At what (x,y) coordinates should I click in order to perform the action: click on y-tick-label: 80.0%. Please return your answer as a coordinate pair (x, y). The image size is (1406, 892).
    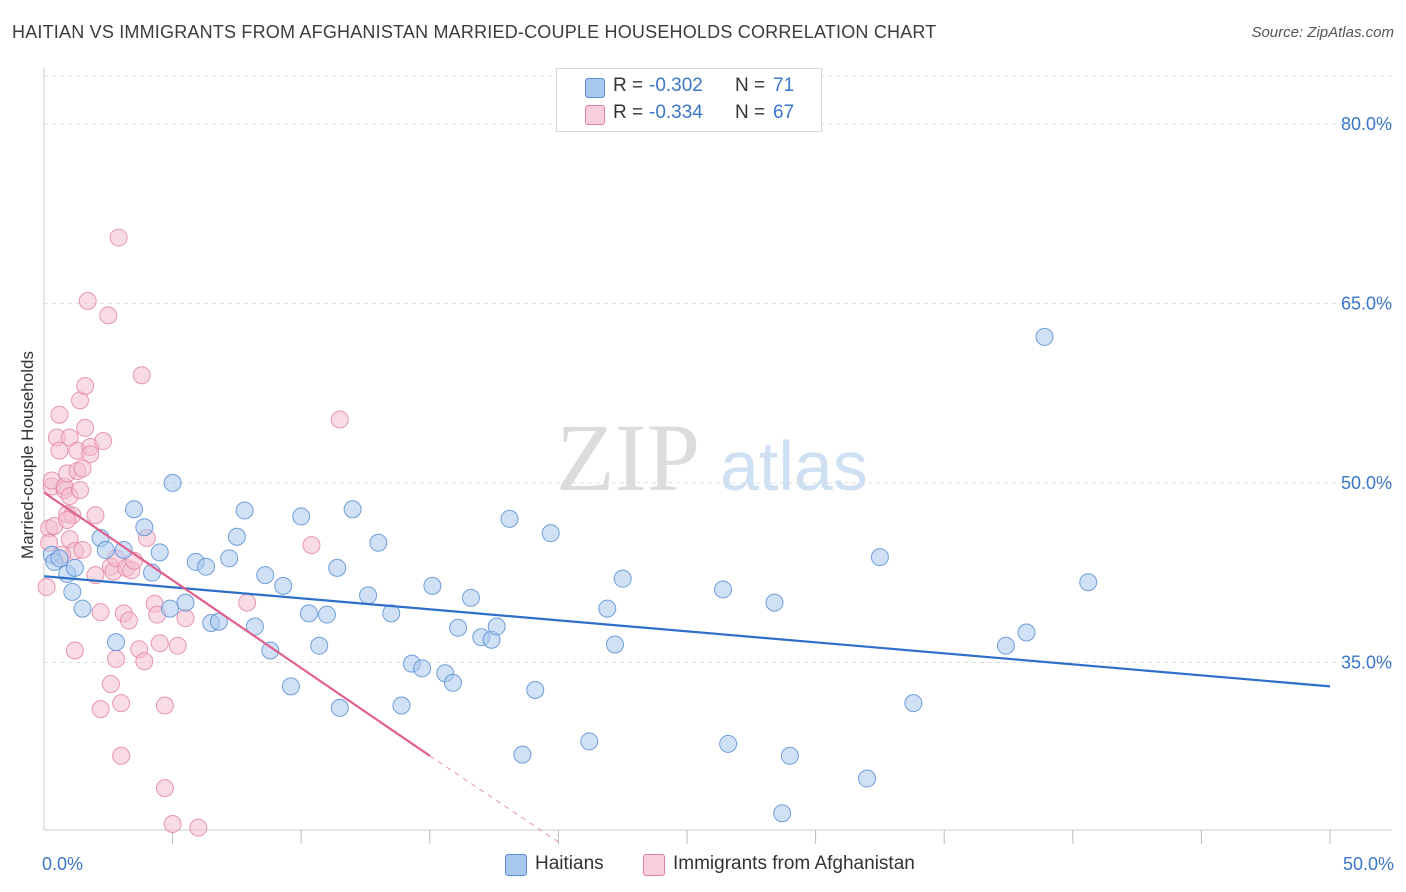
    Looking at the image, I should click on (1366, 124).